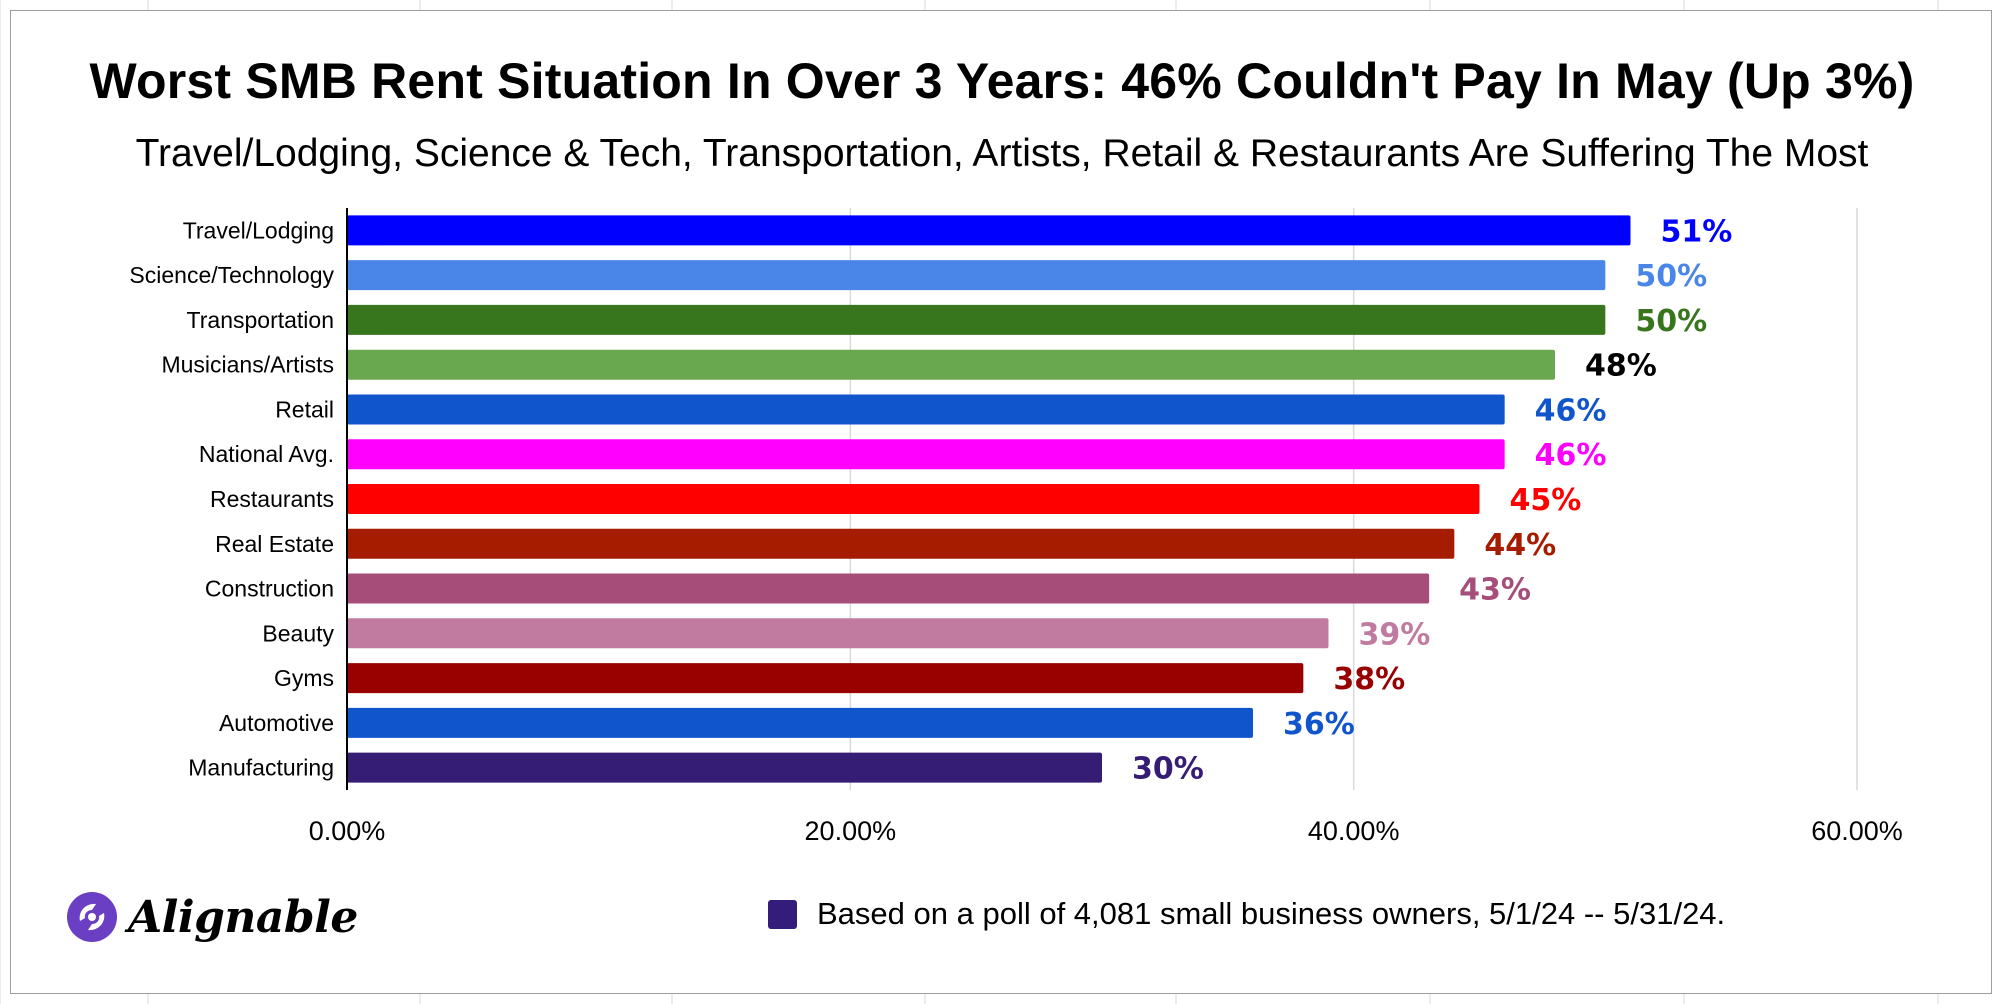 The width and height of the screenshot is (2004, 1004). I want to click on x-tick-label: 20.00%, so click(851, 831).